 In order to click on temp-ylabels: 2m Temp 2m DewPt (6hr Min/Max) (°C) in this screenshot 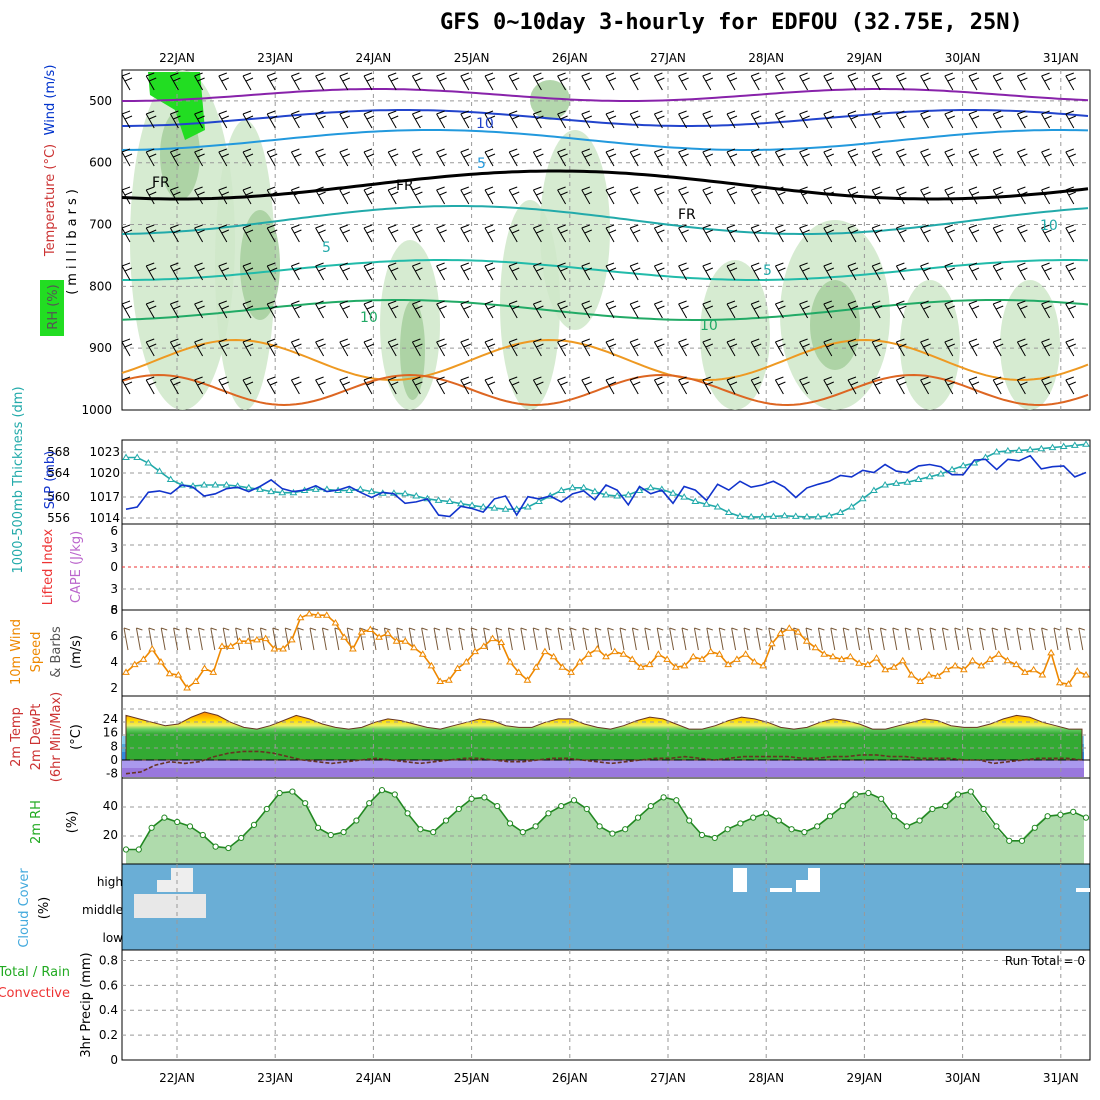, I will do `click(46, 737)`.